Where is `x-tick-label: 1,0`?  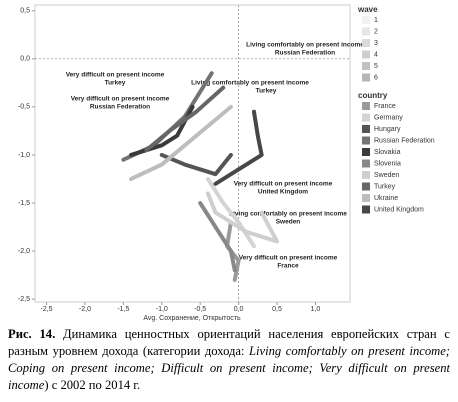 x-tick-label: 1,0 is located at coordinates (316, 309).